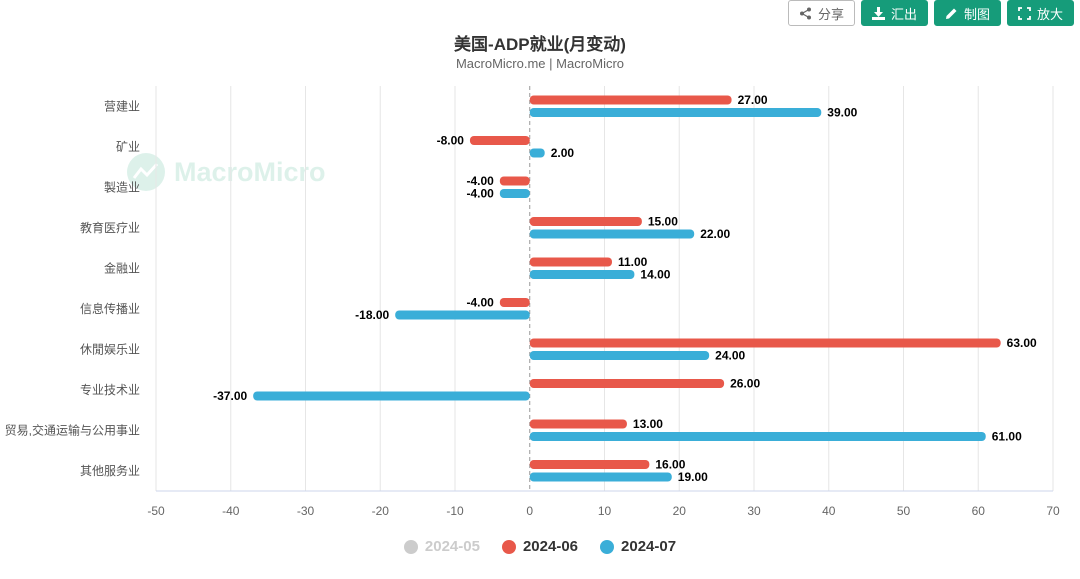  Describe the element at coordinates (715, 234) in the screenshot. I see `data-label: 22.00` at that location.